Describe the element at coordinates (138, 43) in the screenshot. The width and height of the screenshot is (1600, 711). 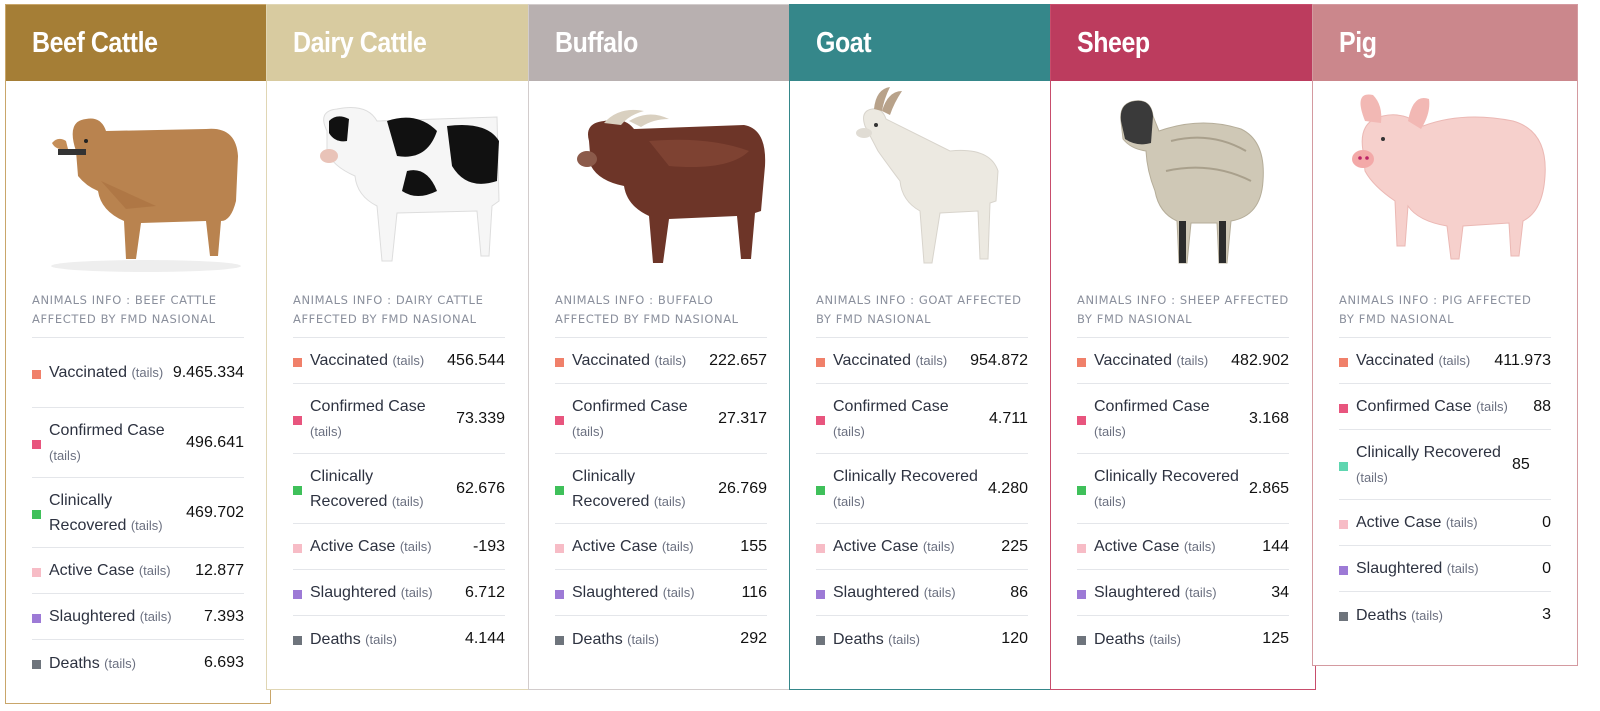
I see `card-title: Beef Cattle` at that location.